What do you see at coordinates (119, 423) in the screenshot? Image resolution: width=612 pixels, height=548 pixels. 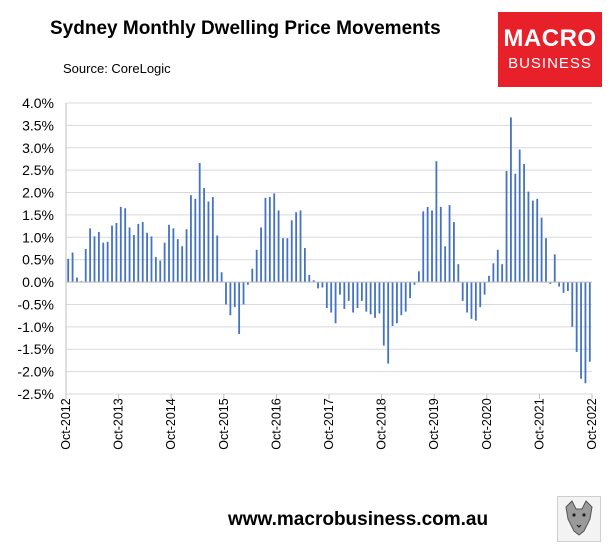 I see `x-tick-label: Oct-2013` at bounding box center [119, 423].